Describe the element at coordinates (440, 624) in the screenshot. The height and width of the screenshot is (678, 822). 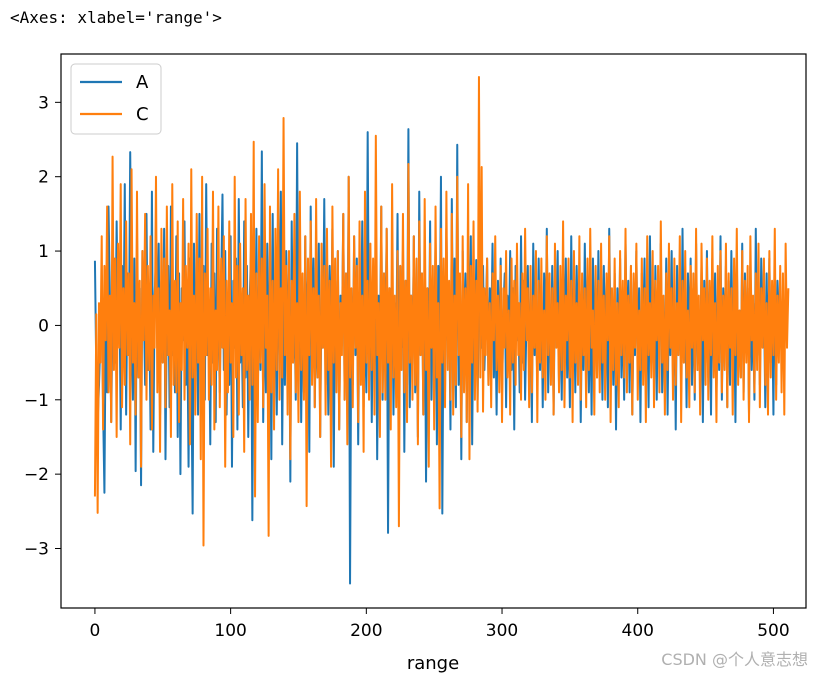
I see `x-axis-ticks: 0 100 200 300 400 500` at that location.